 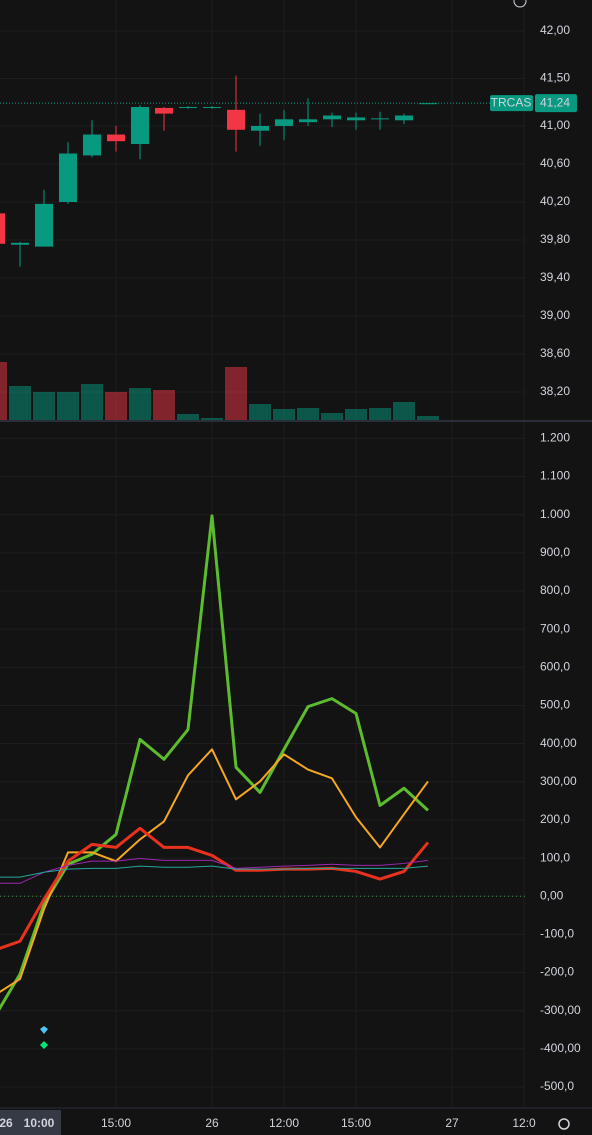 What do you see at coordinates (560, 1048) in the screenshot?
I see `y-tick-label: -400,00` at bounding box center [560, 1048].